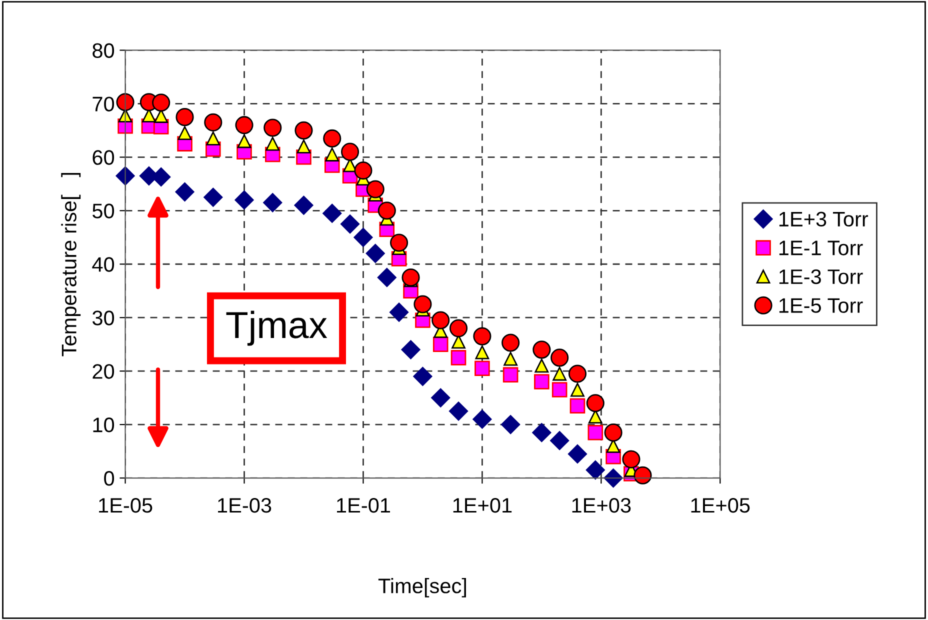 The width and height of the screenshot is (928, 620). Describe the element at coordinates (601, 505) in the screenshot. I see `x-tick-label: 1E+03` at that location.